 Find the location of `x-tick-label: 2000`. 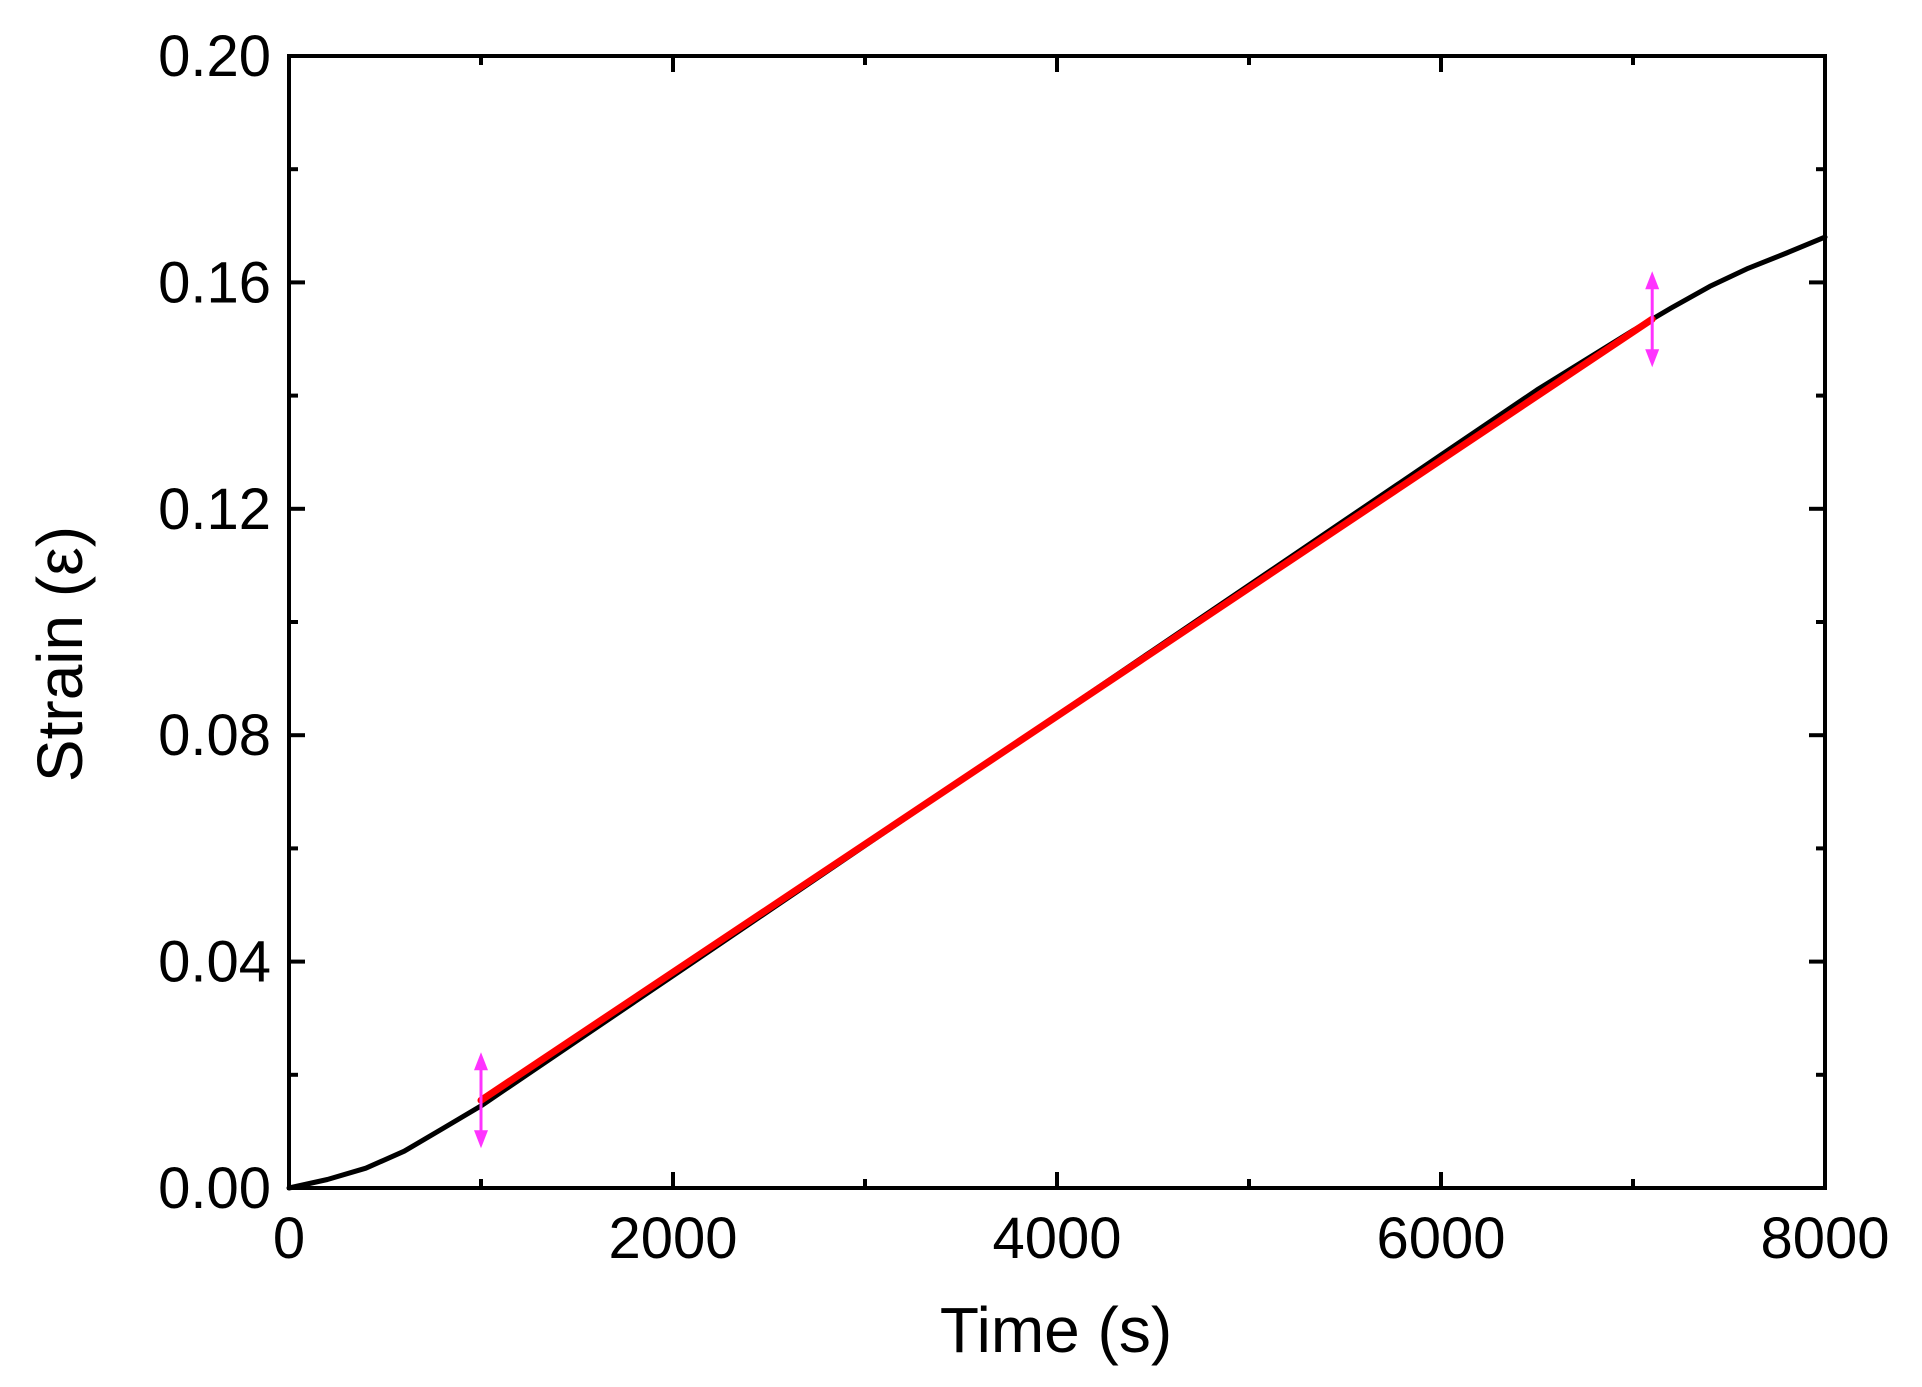

x-tick-label: 2000 is located at coordinates (672, 1238).